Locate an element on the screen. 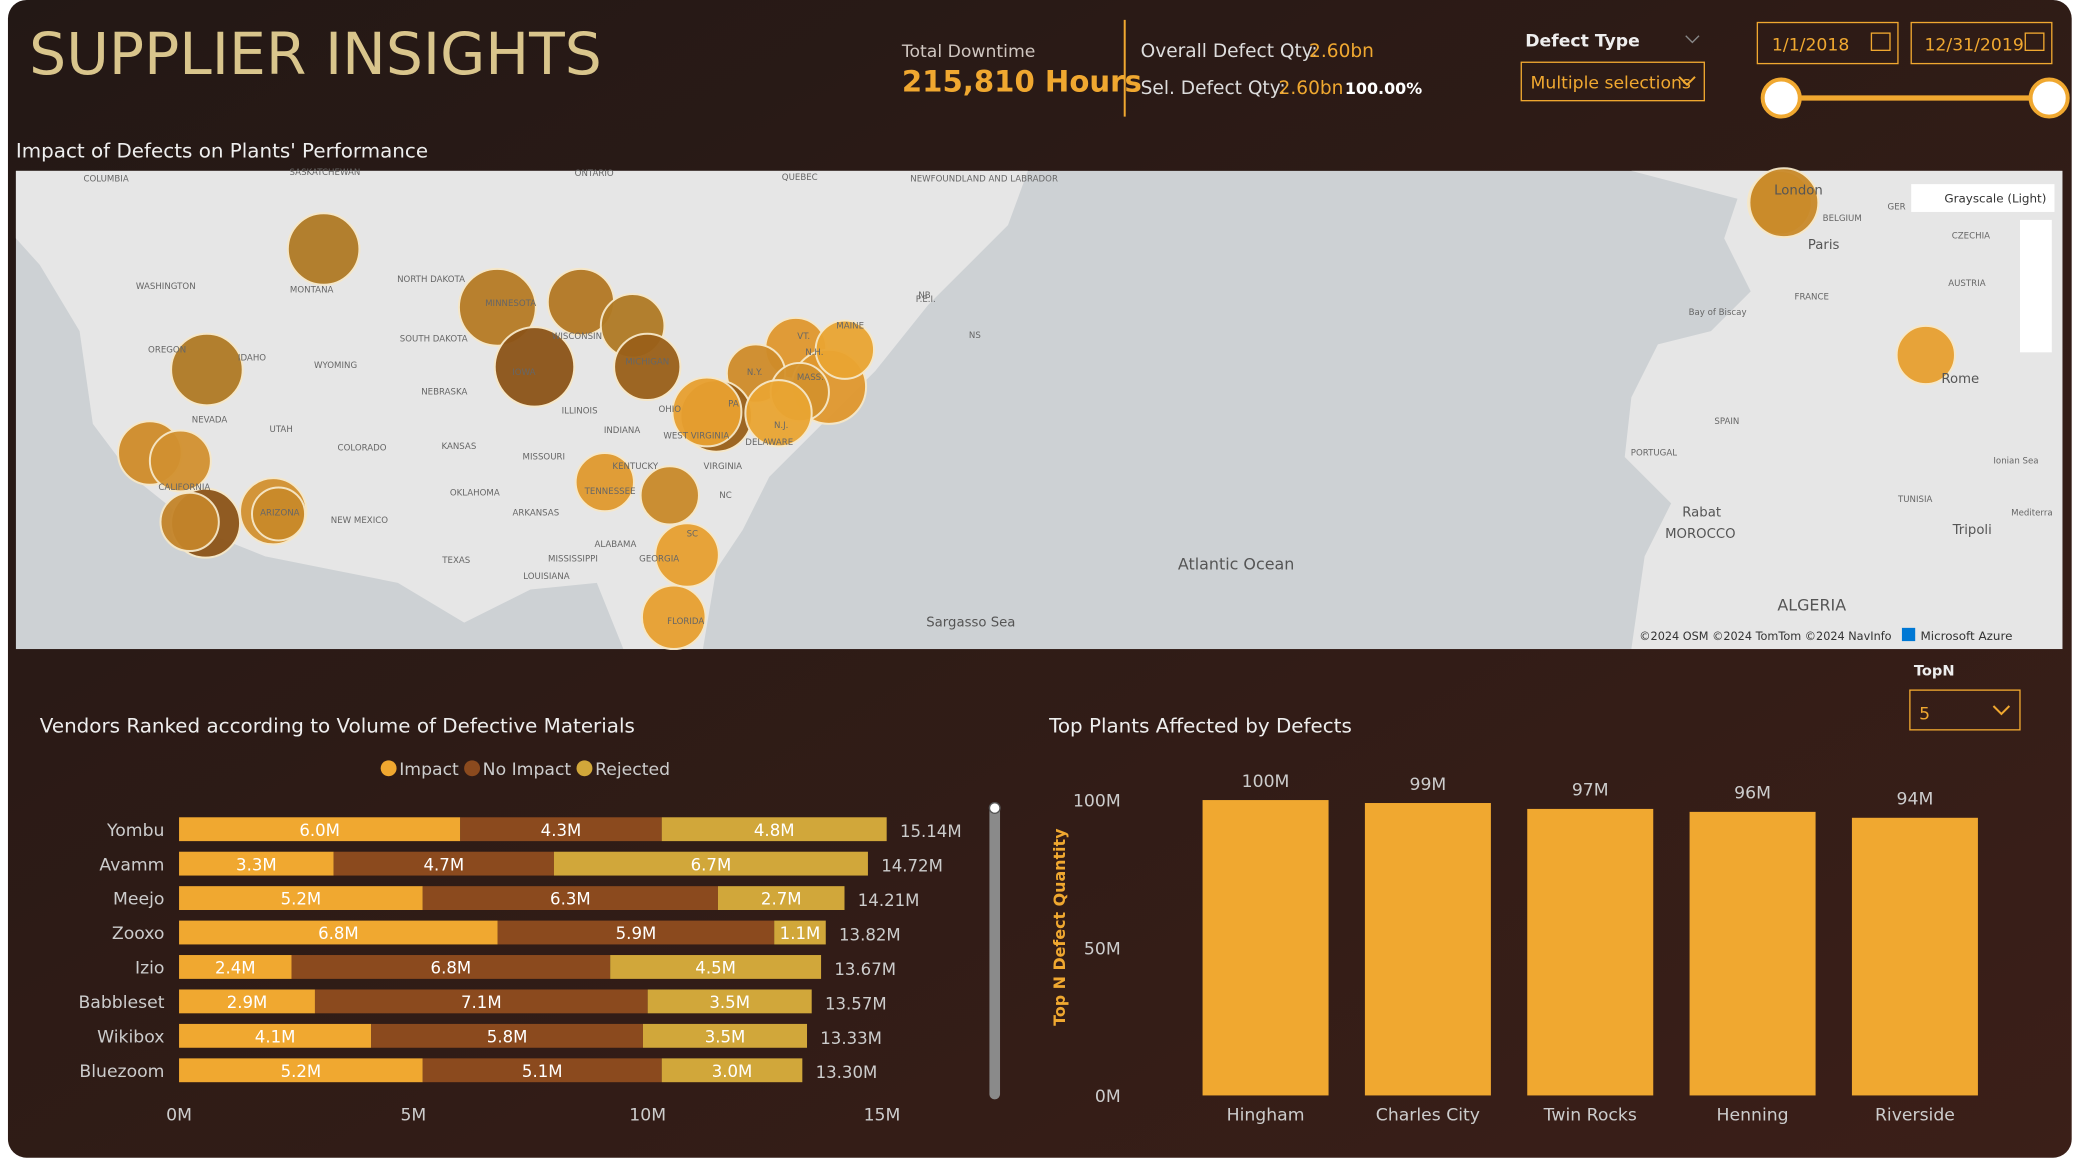  y-tick-label: Meejo is located at coordinates (138, 900).